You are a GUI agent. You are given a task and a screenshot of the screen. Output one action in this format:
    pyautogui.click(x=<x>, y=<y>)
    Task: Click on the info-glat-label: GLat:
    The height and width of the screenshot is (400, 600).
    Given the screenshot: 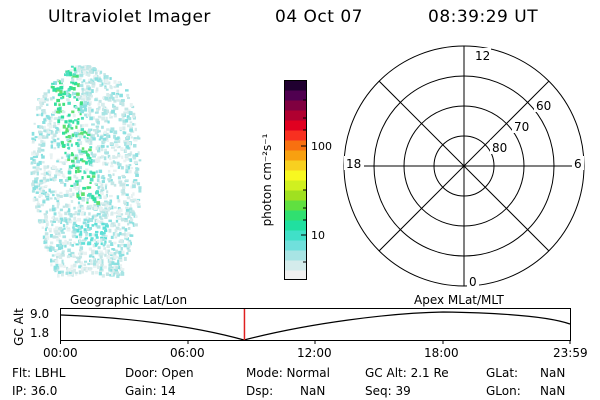 What is the action you would take?
    pyautogui.click(x=502, y=373)
    